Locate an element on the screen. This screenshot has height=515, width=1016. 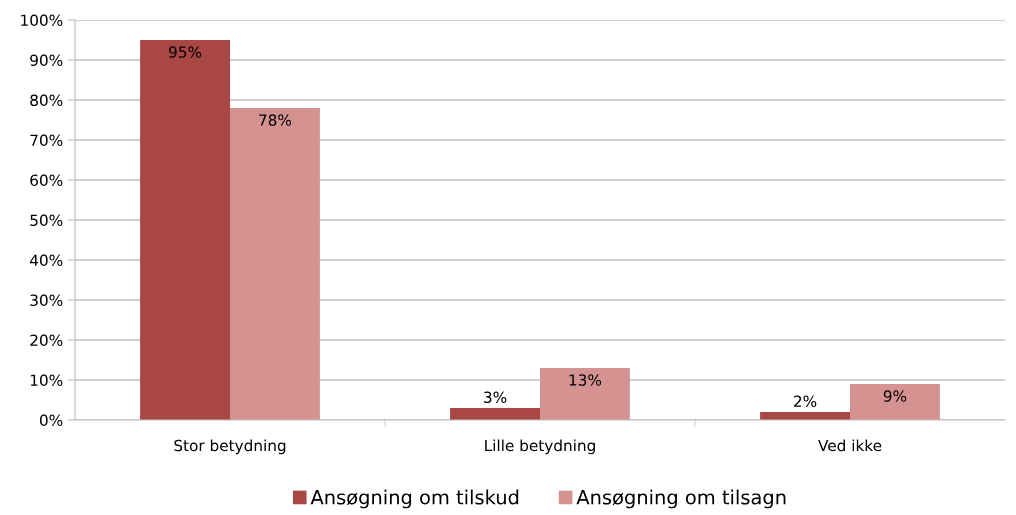
y-tick-label: 30% is located at coordinates (46, 300).